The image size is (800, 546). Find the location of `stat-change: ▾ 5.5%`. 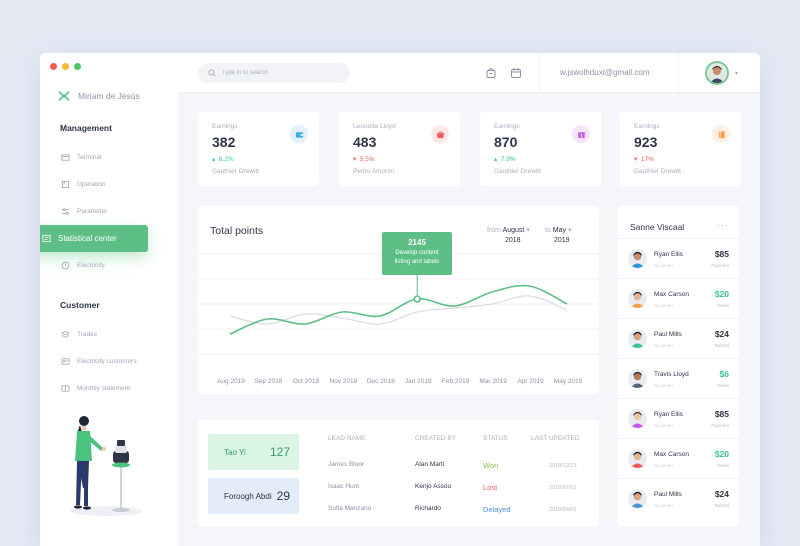

stat-change: ▾ 5.5% is located at coordinates (364, 159).